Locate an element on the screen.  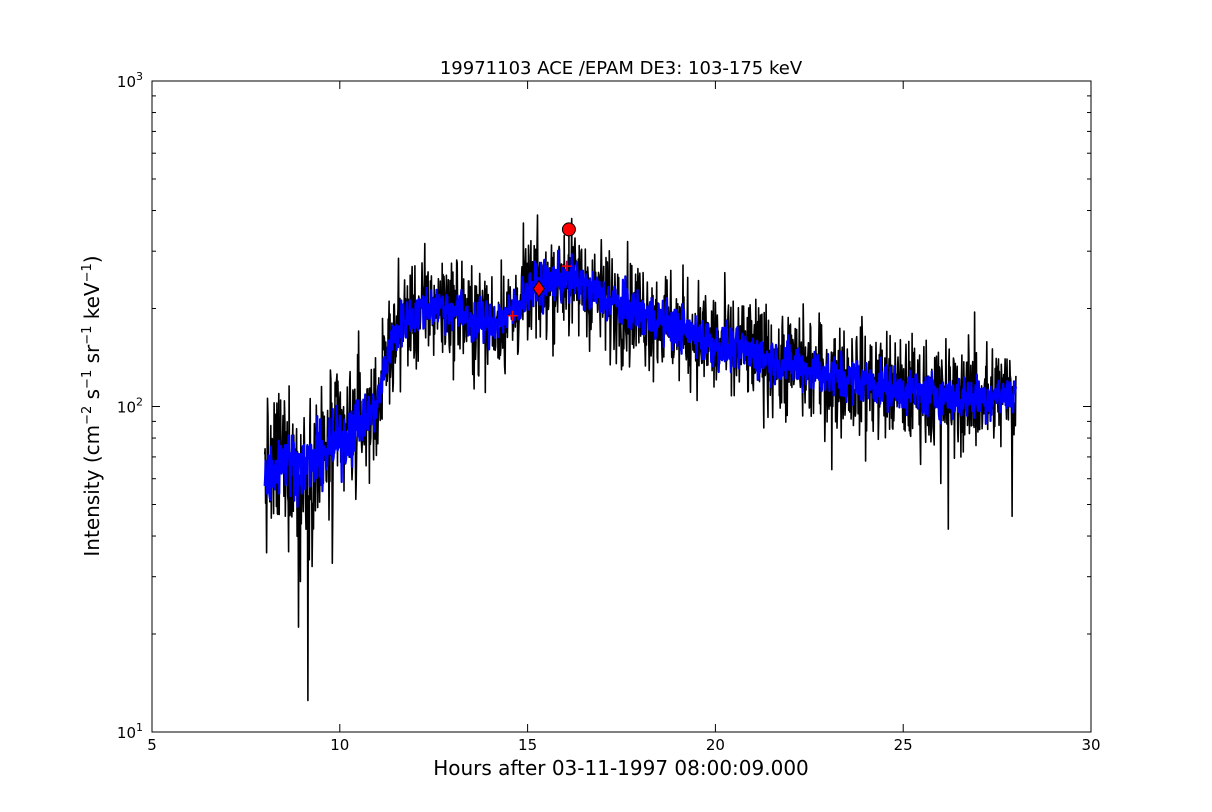
y-label-base: Intensity (cm is located at coordinates (92, 491).